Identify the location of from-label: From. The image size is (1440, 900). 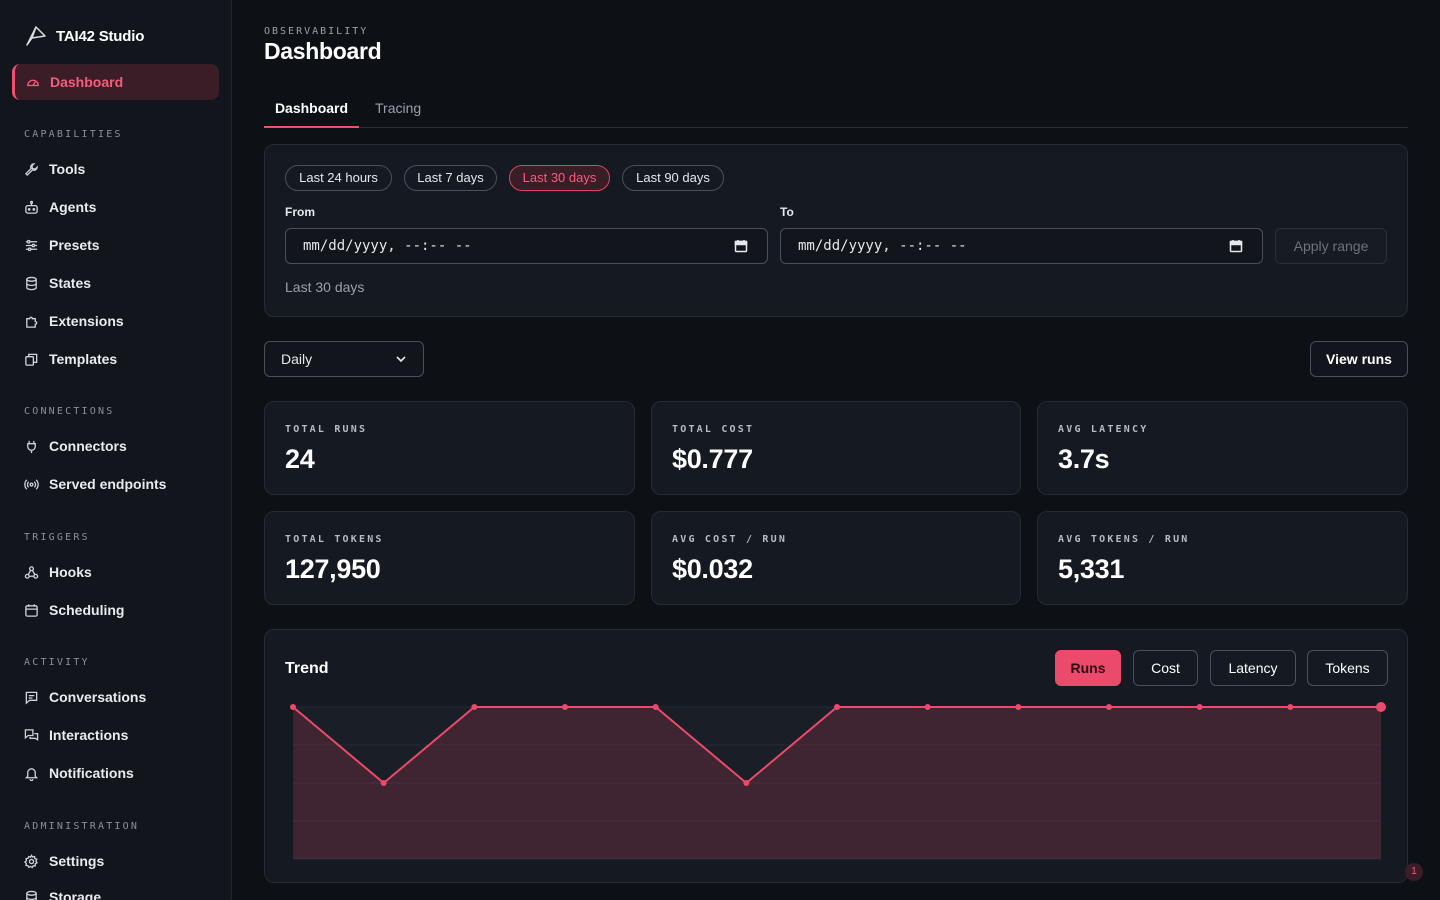
(300, 212).